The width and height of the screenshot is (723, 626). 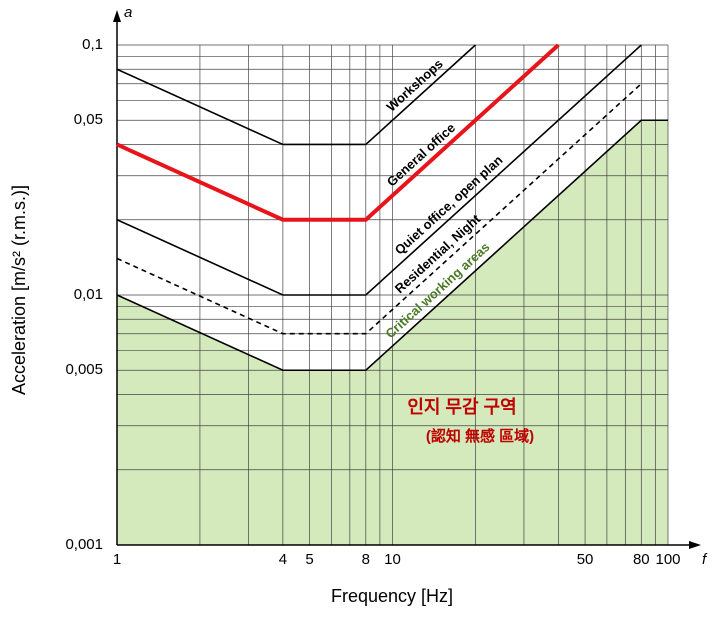 What do you see at coordinates (309, 559) in the screenshot?
I see `x-tick-label: 5` at bounding box center [309, 559].